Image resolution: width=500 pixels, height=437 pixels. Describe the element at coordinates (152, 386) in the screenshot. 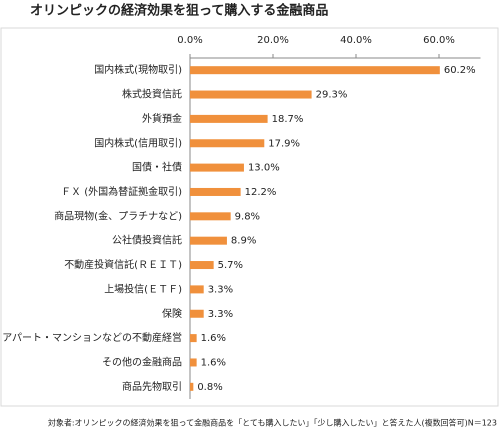

I see `y-tick-label: 商品先物取引` at that location.